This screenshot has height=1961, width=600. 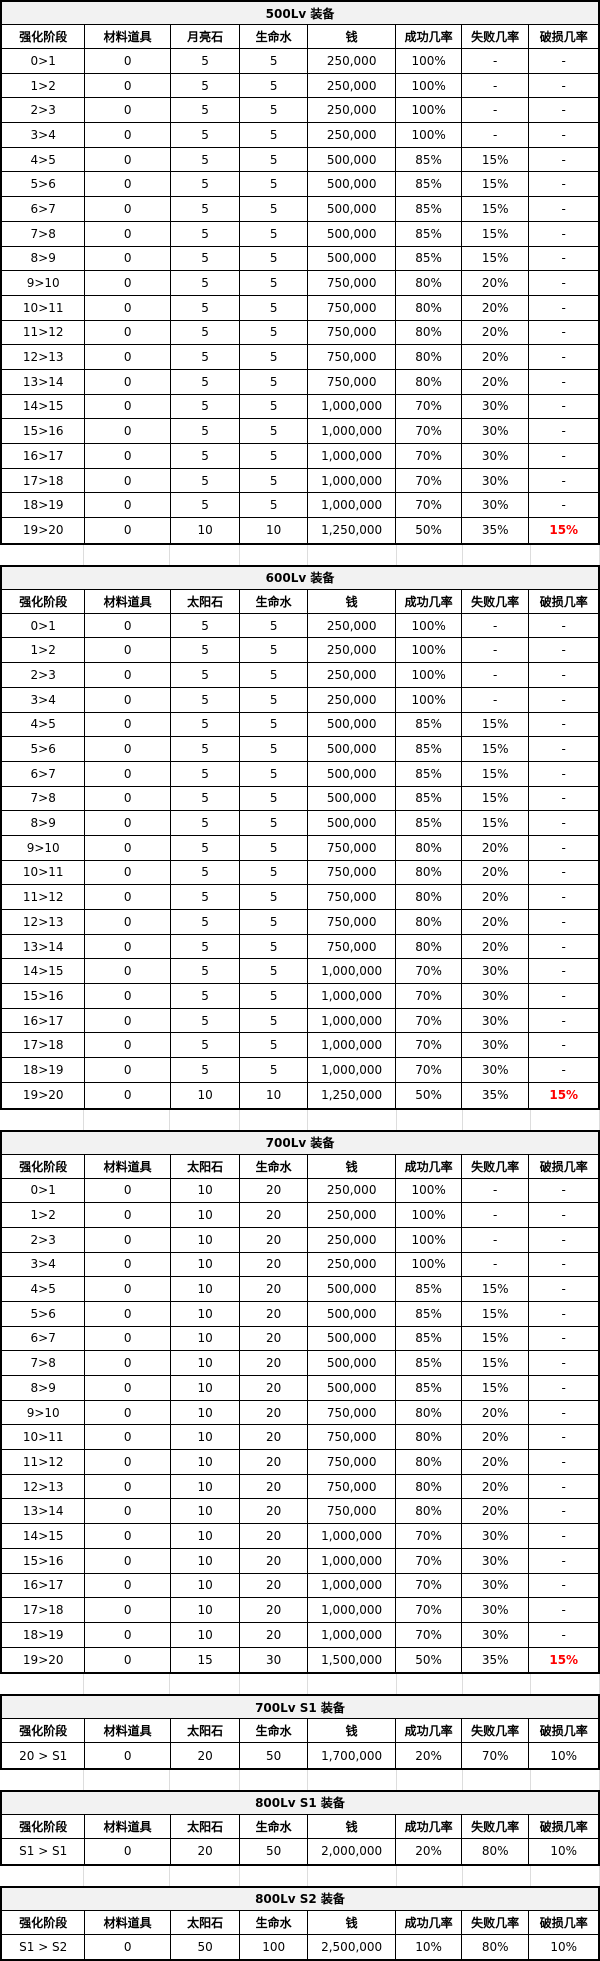 I want to click on data-cell: 14>15, so click(x=44, y=407).